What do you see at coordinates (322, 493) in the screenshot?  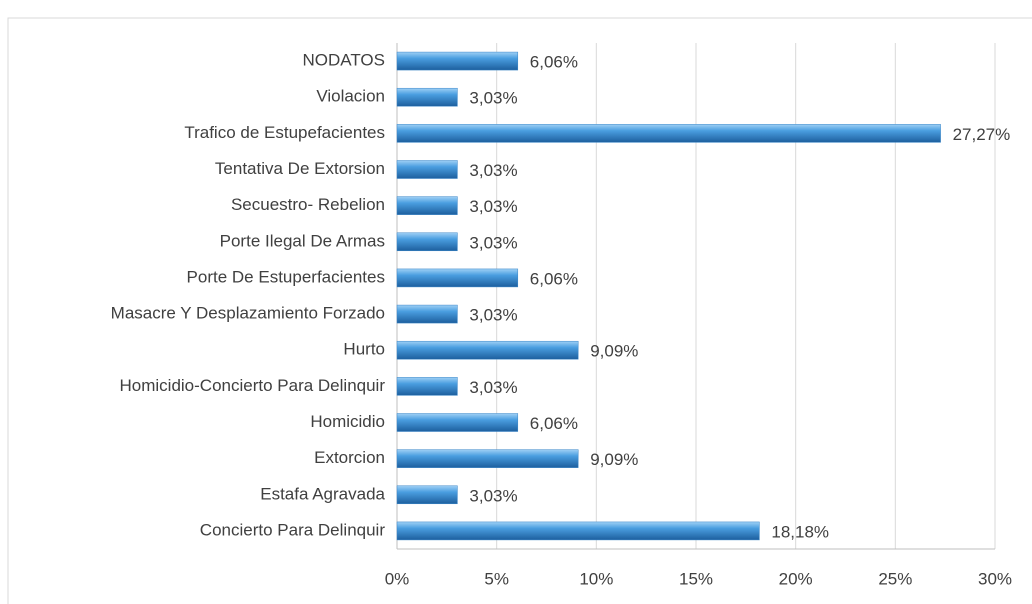 I see `y-tick-label: Estafa Agravada` at bounding box center [322, 493].